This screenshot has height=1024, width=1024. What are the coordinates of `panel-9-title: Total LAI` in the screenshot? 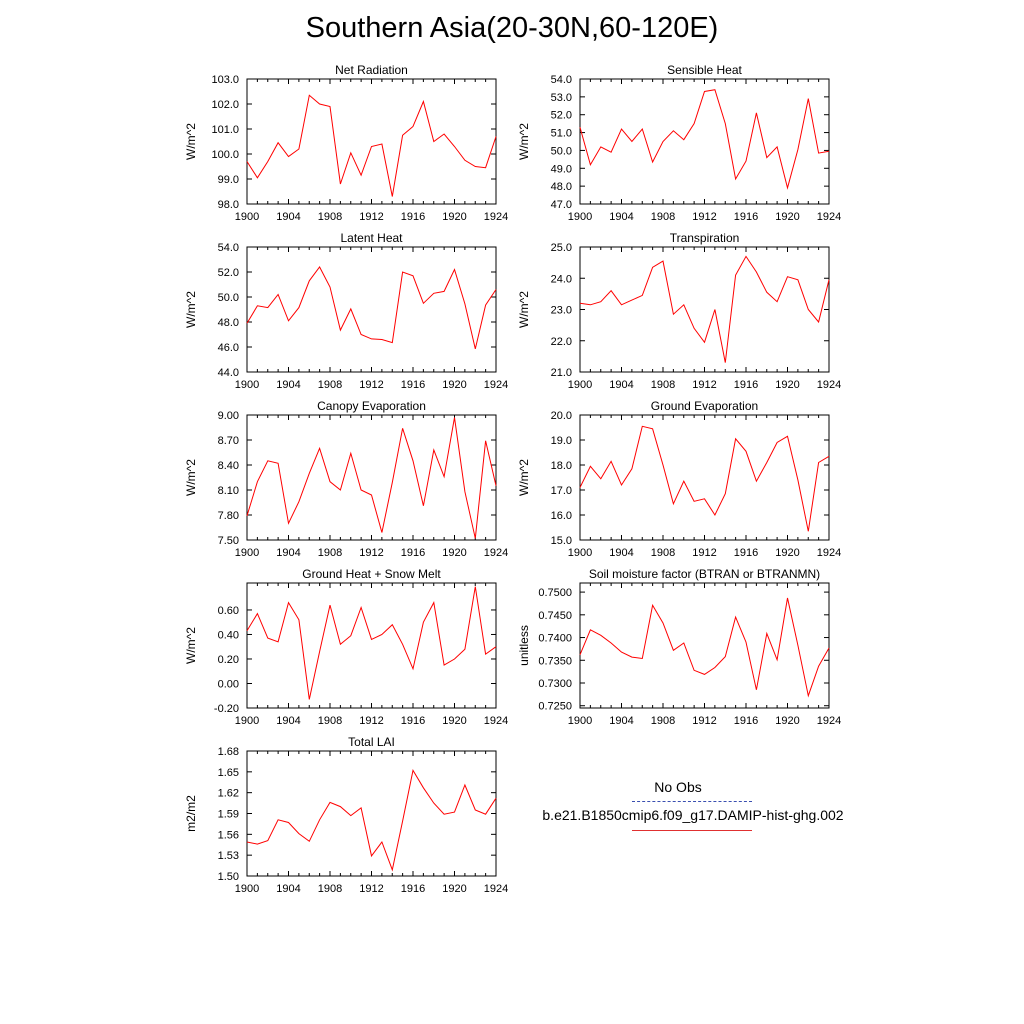 It's located at (371, 742).